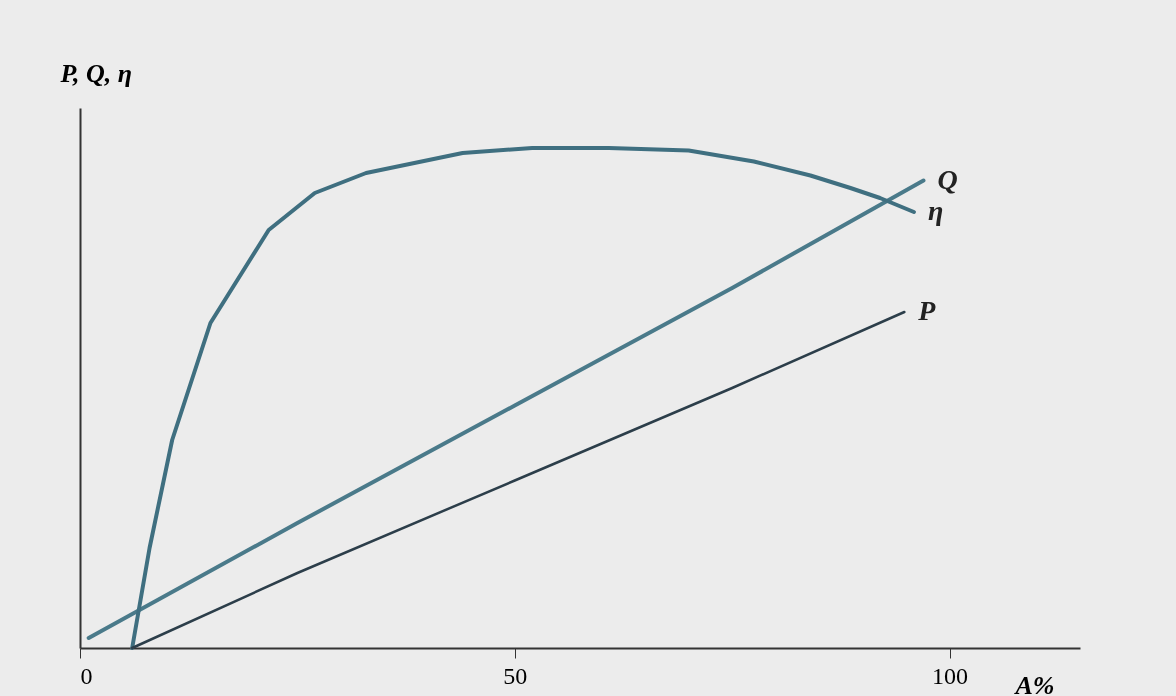  I want to click on series-label: Q, so click(947, 179).